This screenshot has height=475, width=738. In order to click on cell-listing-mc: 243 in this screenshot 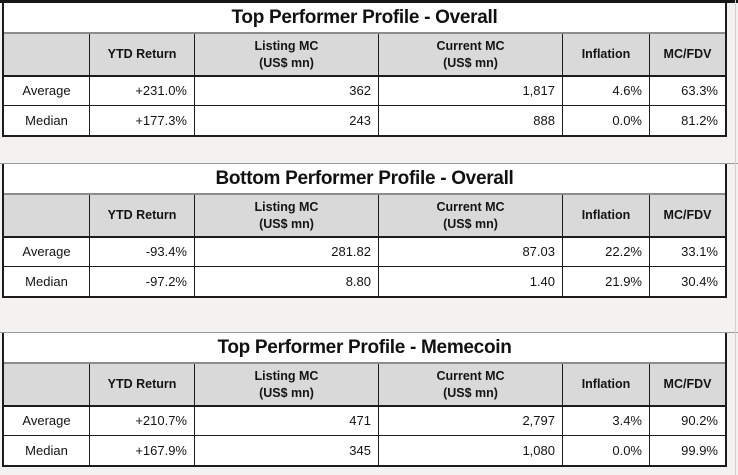, I will do `click(286, 120)`.